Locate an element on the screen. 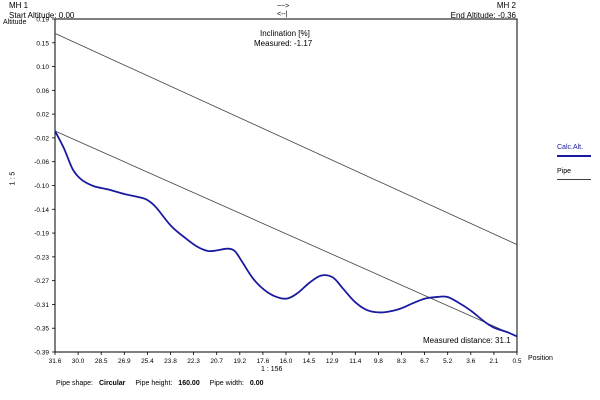 This screenshot has height=400, width=600. pipe-shape-label: Pipe shape: is located at coordinates (74, 383).